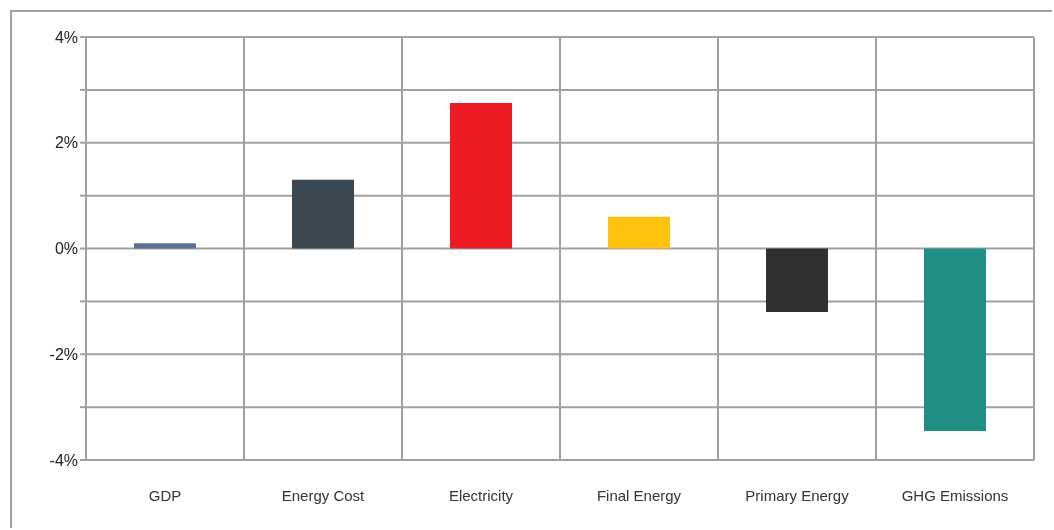 The height and width of the screenshot is (530, 1054). I want to click on x-tick-label: GHG Emissions, so click(955, 495).